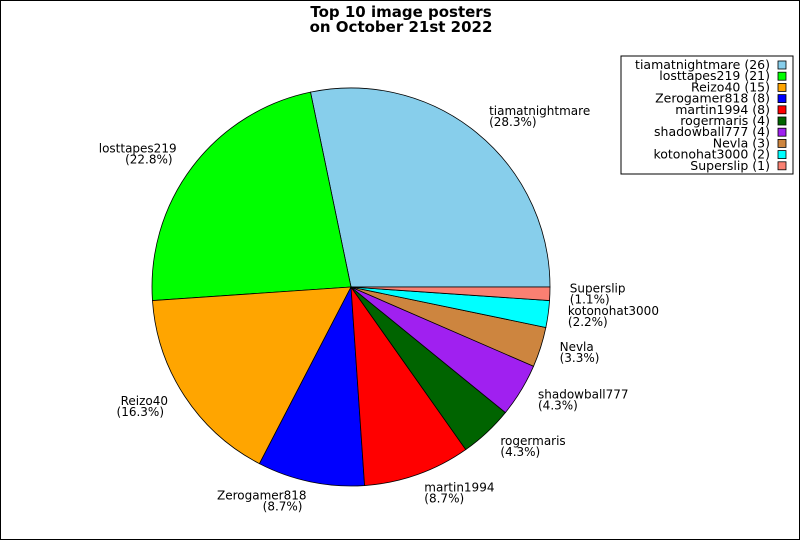 This screenshot has width=800, height=541. What do you see at coordinates (782, 132) in the screenshot?
I see `legend-swatch-shadowball777` at bounding box center [782, 132].